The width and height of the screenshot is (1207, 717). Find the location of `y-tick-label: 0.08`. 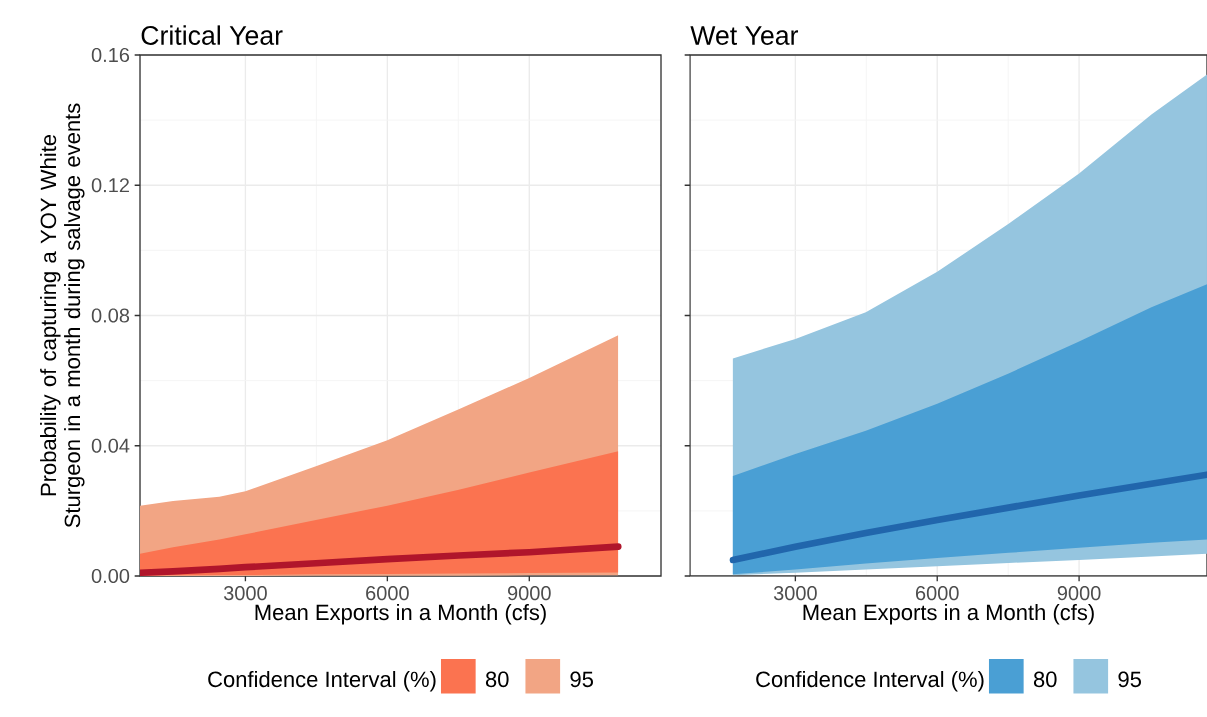

y-tick-label: 0.08 is located at coordinates (110, 315).